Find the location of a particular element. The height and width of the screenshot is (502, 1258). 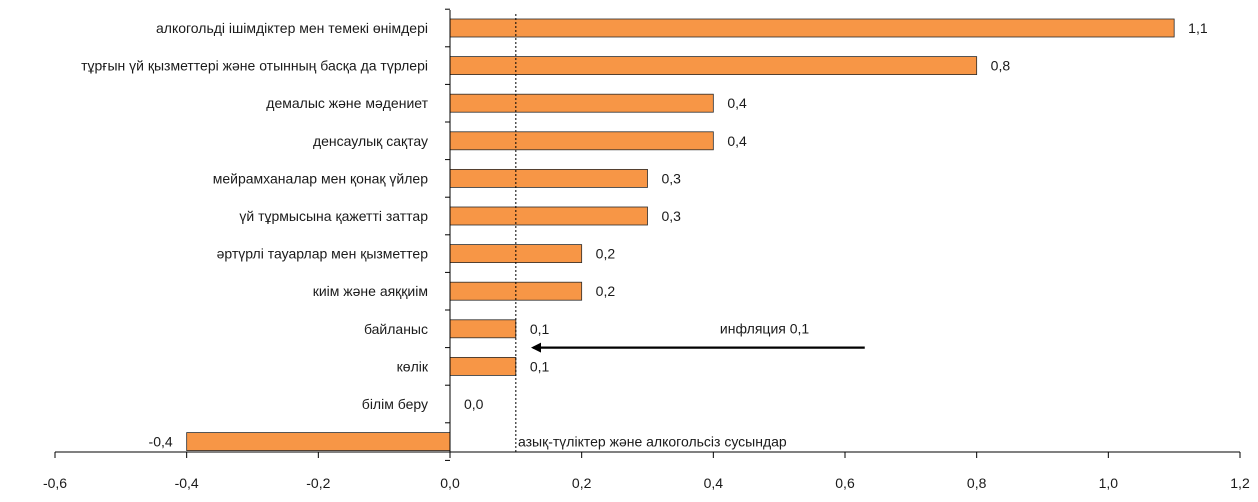

category-label: білім беру is located at coordinates (395, 404).